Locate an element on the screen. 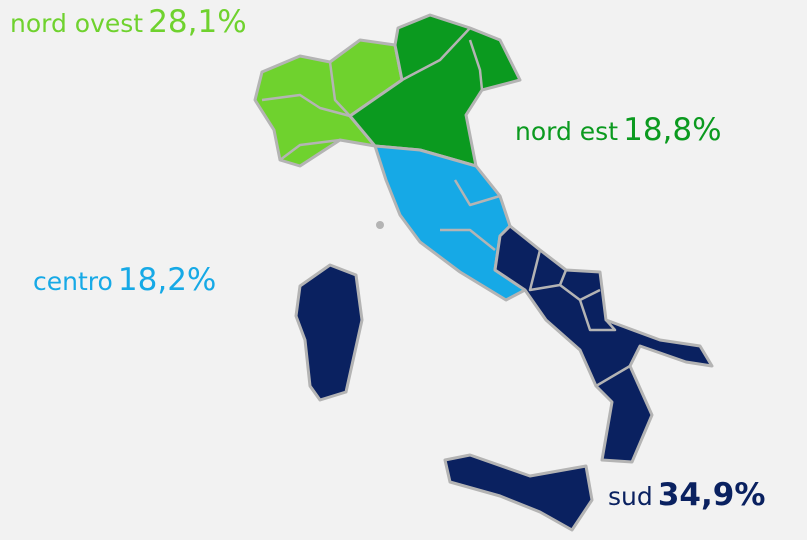 Image resolution: width=807 pixels, height=540 pixels. label-sud: sud 34,9% is located at coordinates (686, 495).